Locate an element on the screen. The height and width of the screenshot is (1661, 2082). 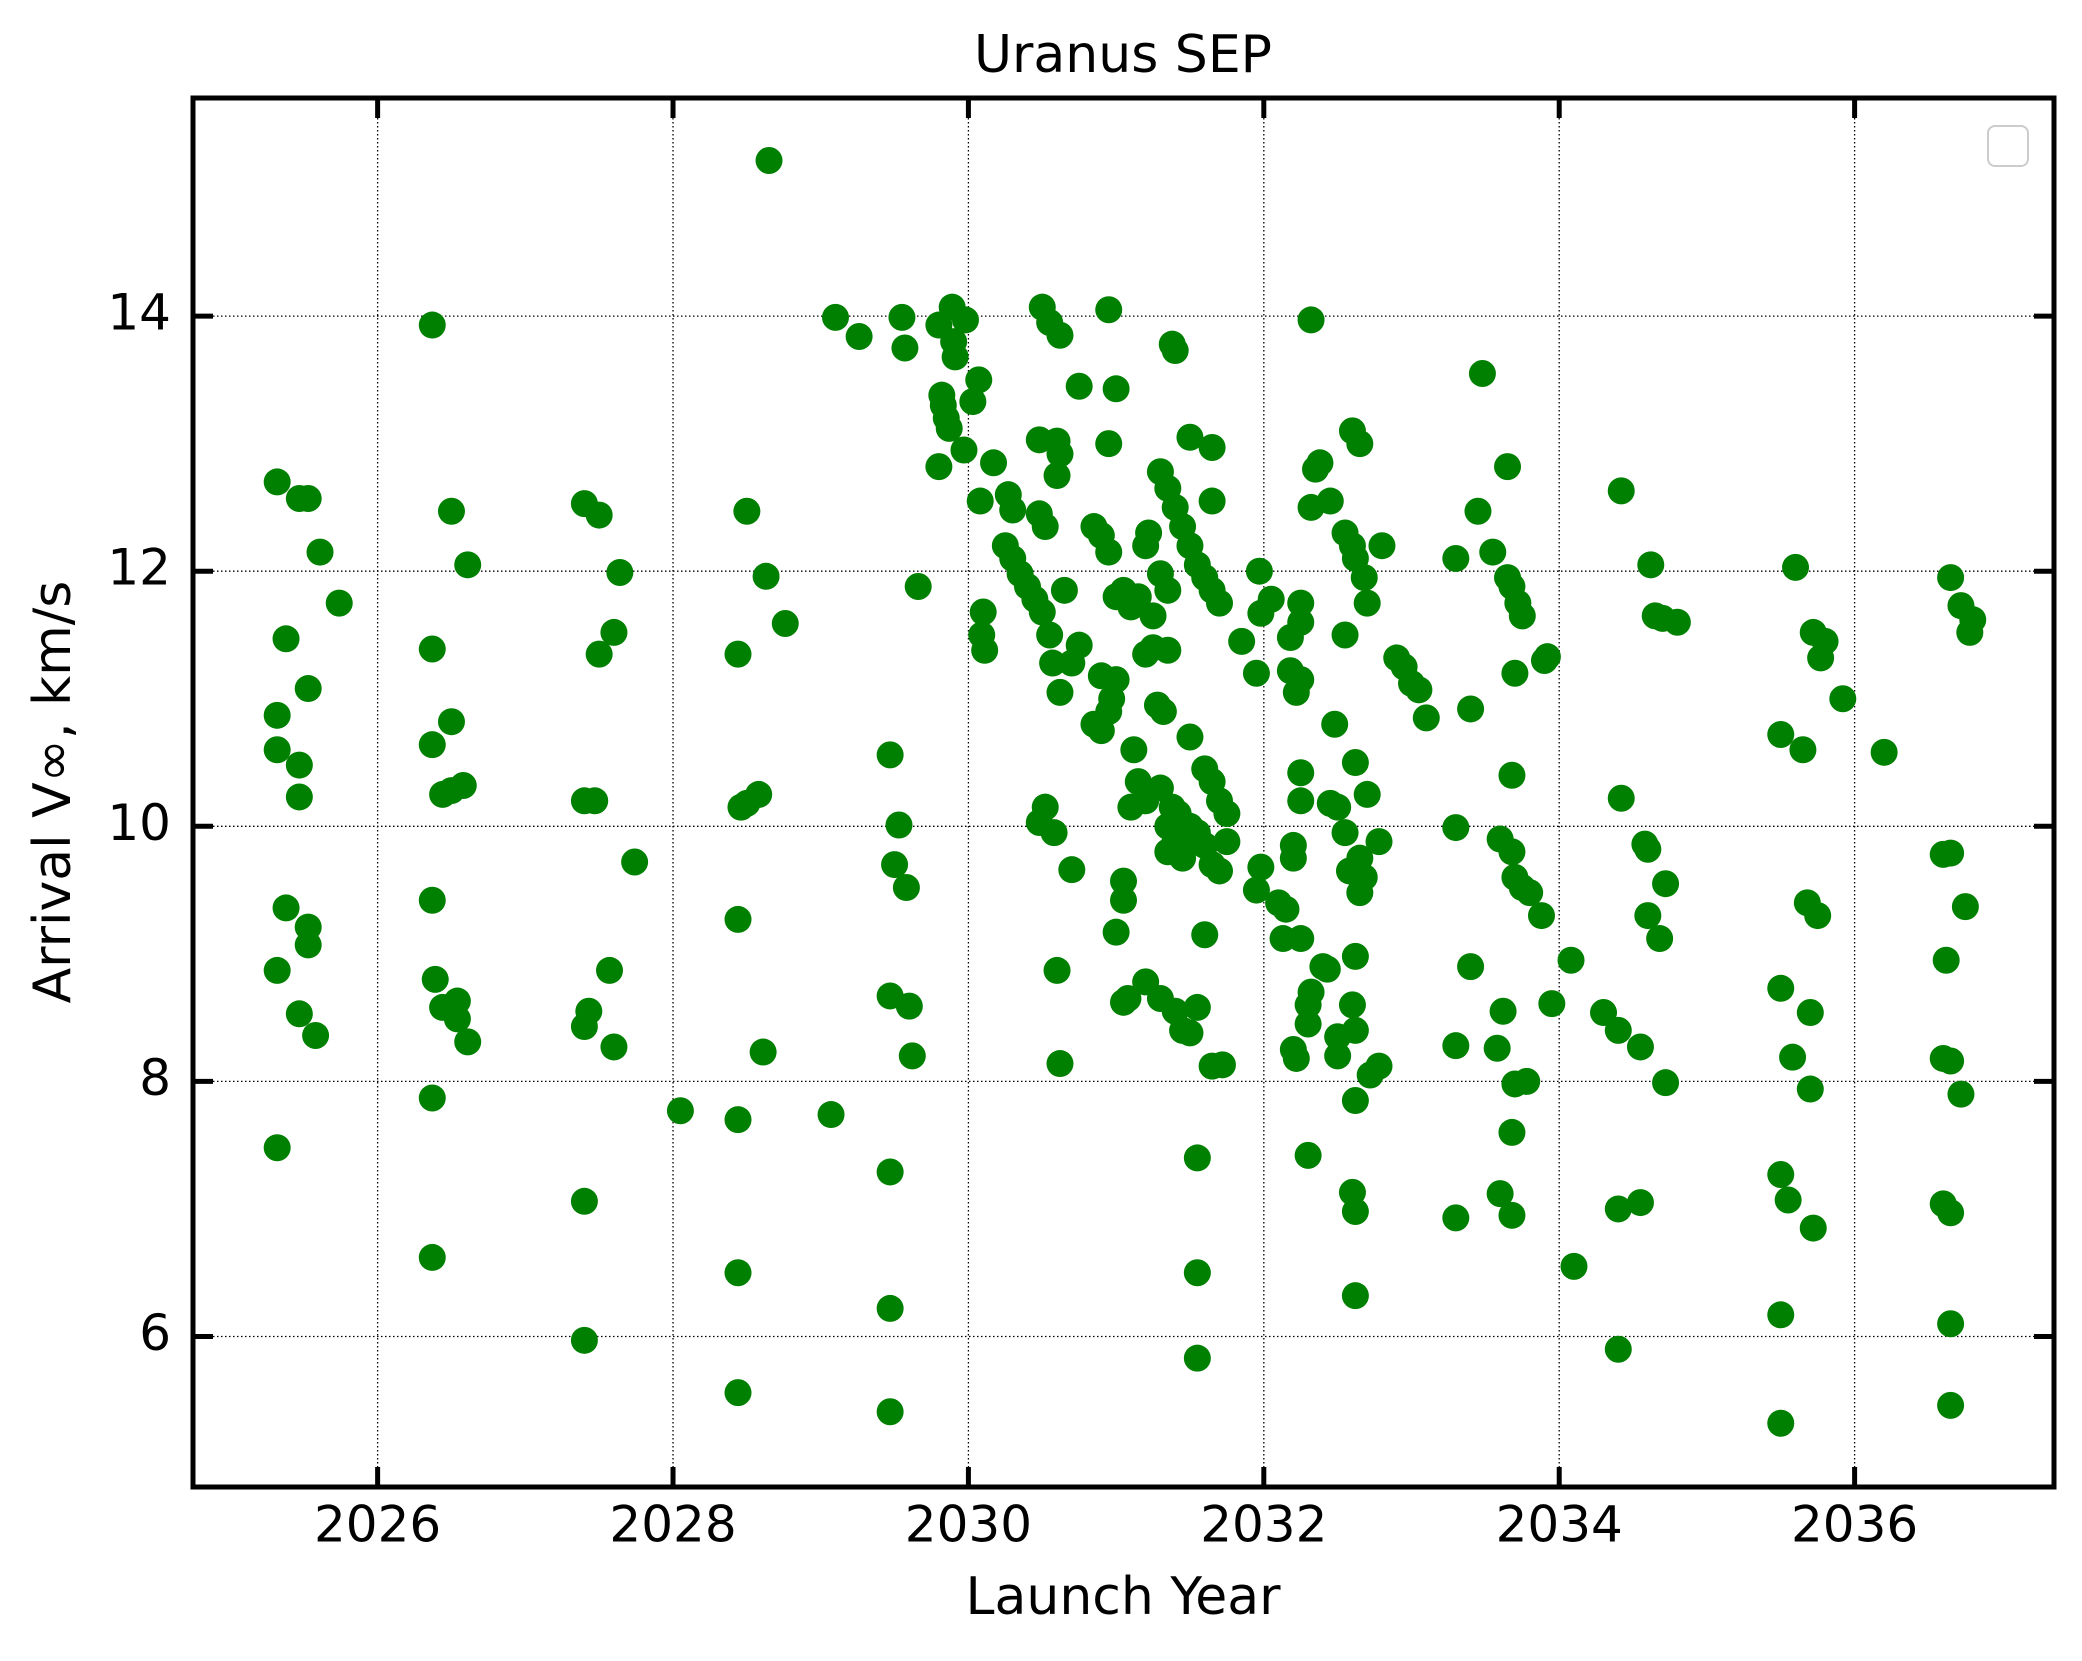
x-axis-label: Launch Year is located at coordinates (1124, 1597).